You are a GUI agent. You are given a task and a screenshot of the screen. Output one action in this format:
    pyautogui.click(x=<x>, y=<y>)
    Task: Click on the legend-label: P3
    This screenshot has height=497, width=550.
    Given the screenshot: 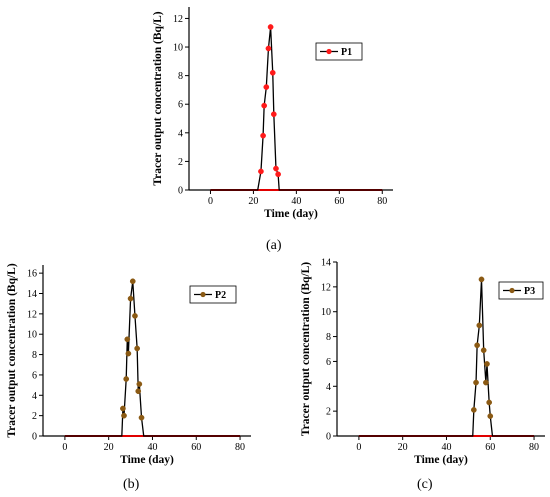 What is the action you would take?
    pyautogui.click(x=529, y=291)
    